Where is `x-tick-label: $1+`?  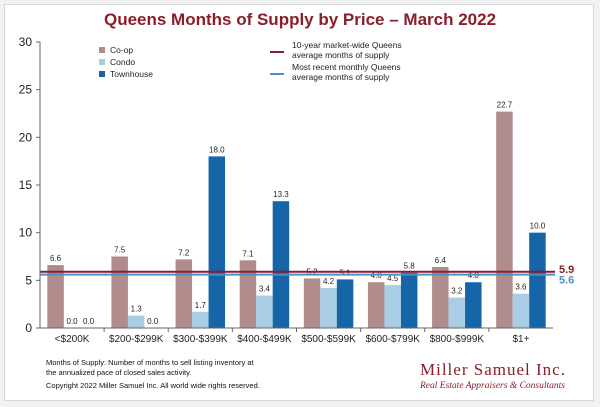
x-tick-label: $1+ is located at coordinates (520, 339).